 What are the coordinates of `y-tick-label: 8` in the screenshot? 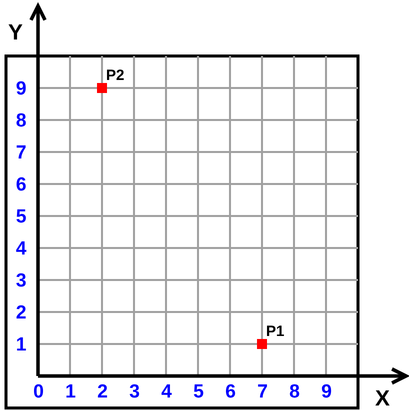 It's located at (21, 121).